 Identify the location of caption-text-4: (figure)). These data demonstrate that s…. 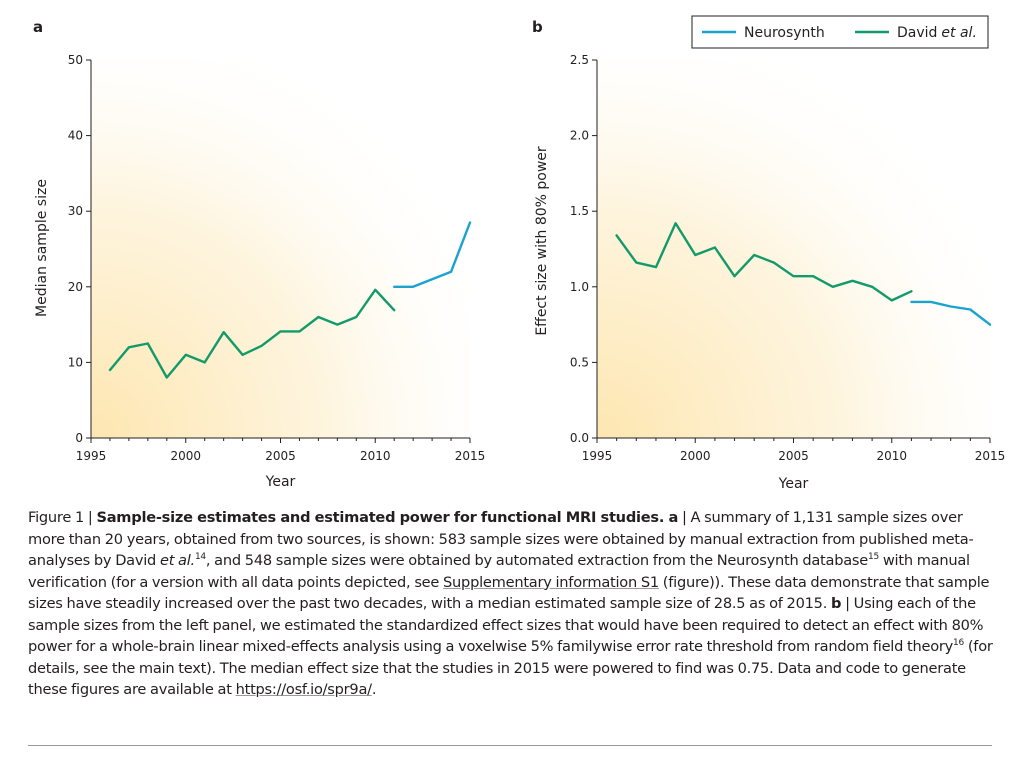
(509, 593).